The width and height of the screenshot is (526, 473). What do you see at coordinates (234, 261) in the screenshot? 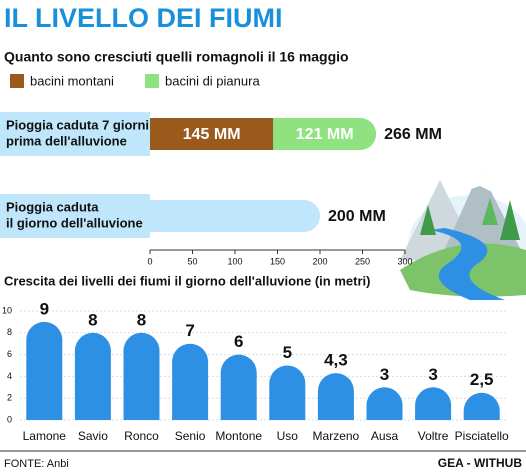
I see `x-tick-label: 100` at bounding box center [234, 261].